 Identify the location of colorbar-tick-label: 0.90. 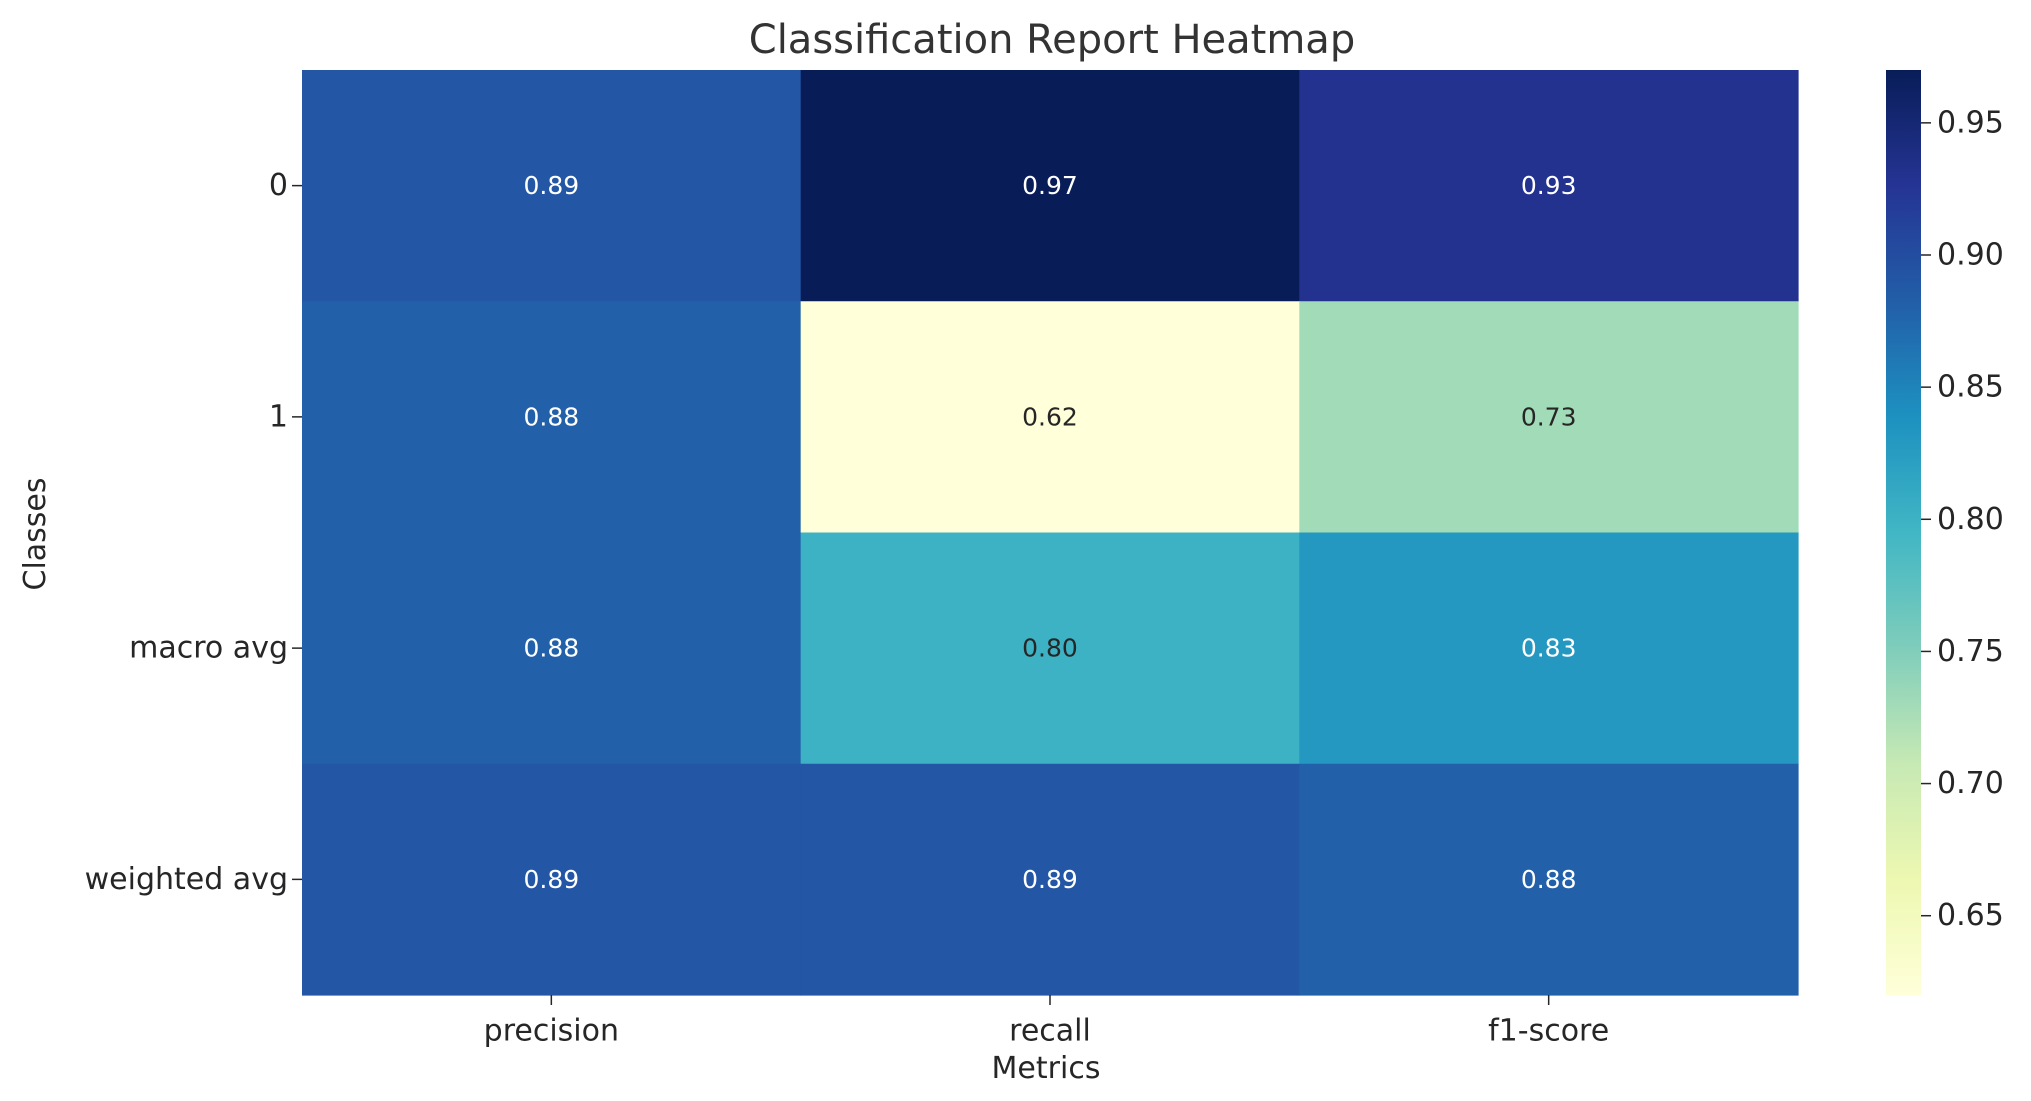
(1970, 255).